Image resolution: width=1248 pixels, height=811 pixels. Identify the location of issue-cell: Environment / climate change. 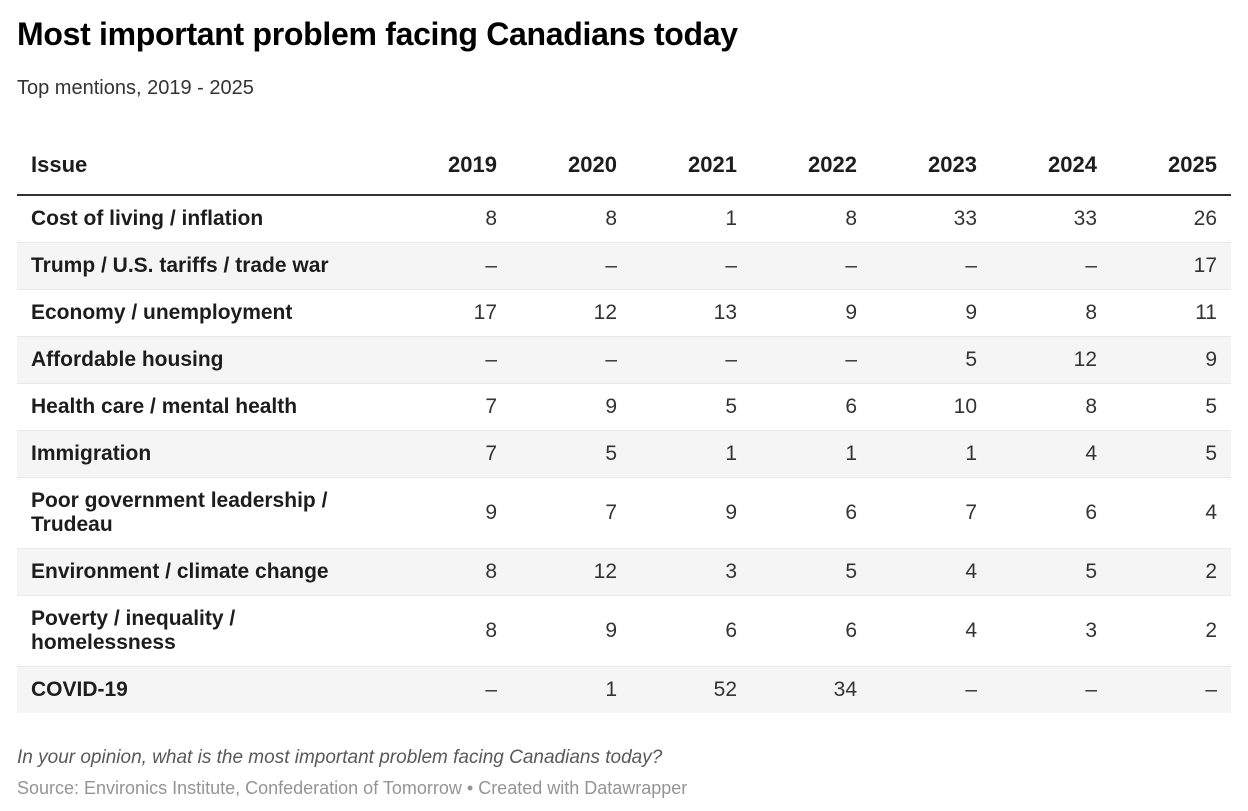
(180, 571).